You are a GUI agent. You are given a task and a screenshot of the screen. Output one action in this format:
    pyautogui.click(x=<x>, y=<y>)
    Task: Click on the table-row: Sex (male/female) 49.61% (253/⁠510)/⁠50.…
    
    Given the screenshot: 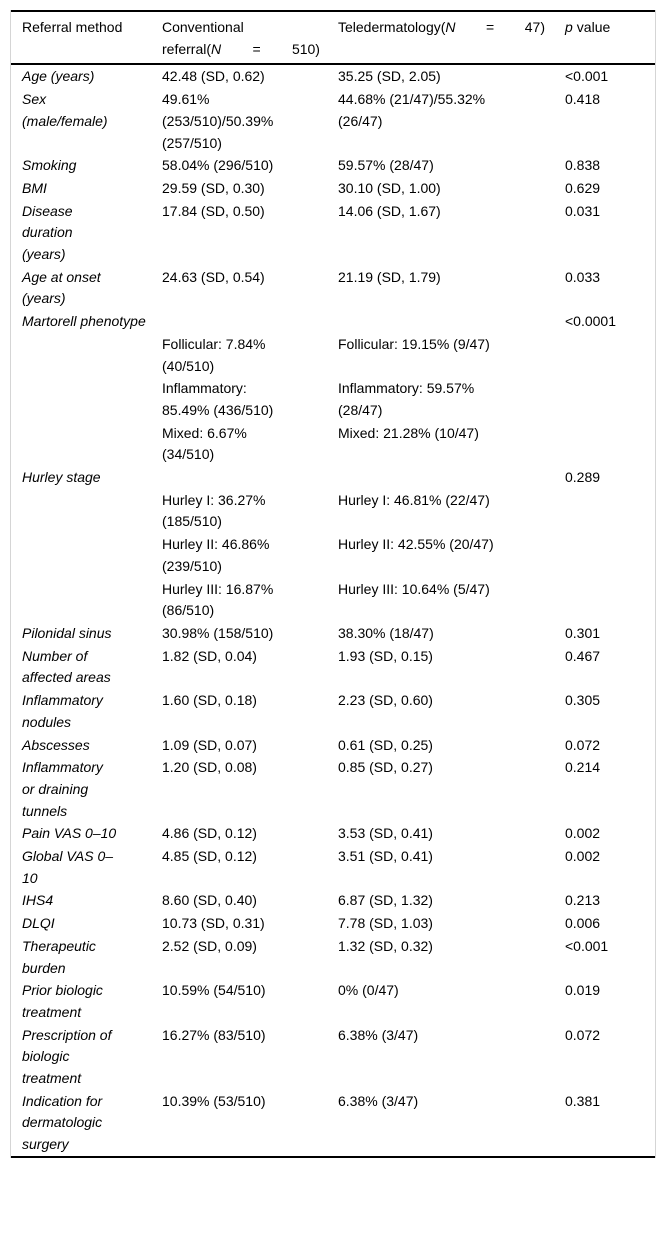 What is the action you would take?
    pyautogui.click(x=333, y=121)
    